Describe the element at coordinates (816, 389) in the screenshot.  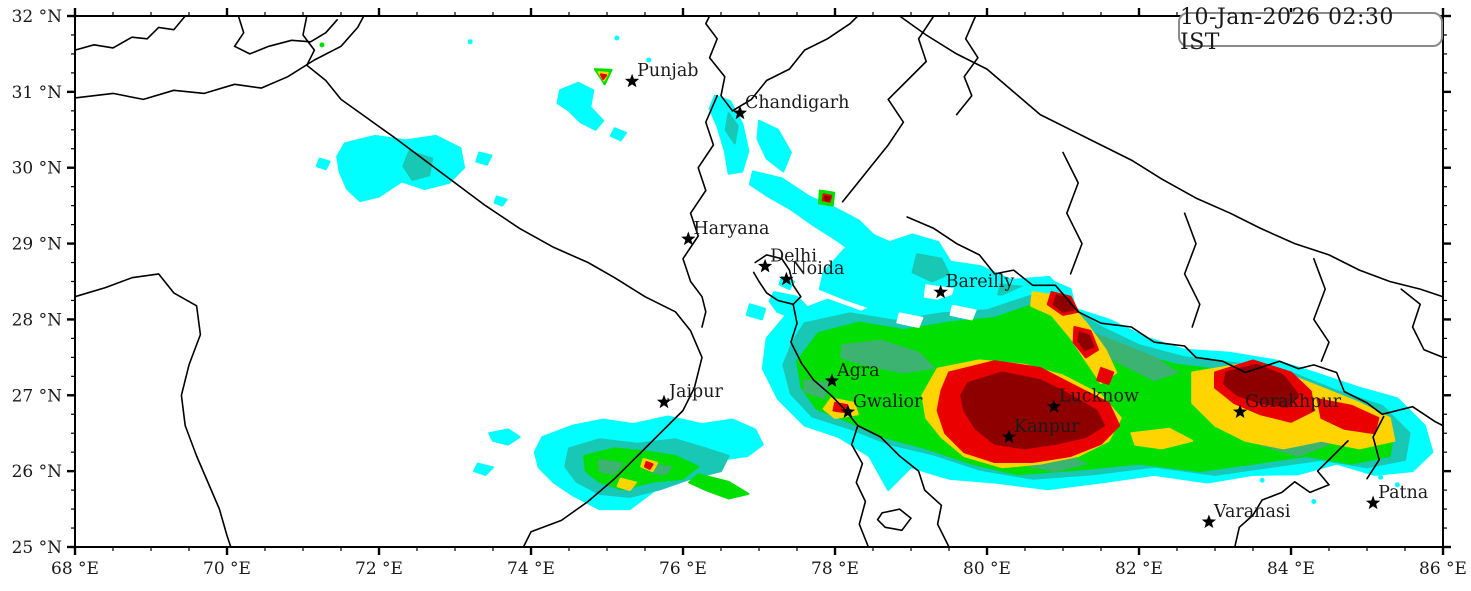
I see `contour-dkgreen-west` at that location.